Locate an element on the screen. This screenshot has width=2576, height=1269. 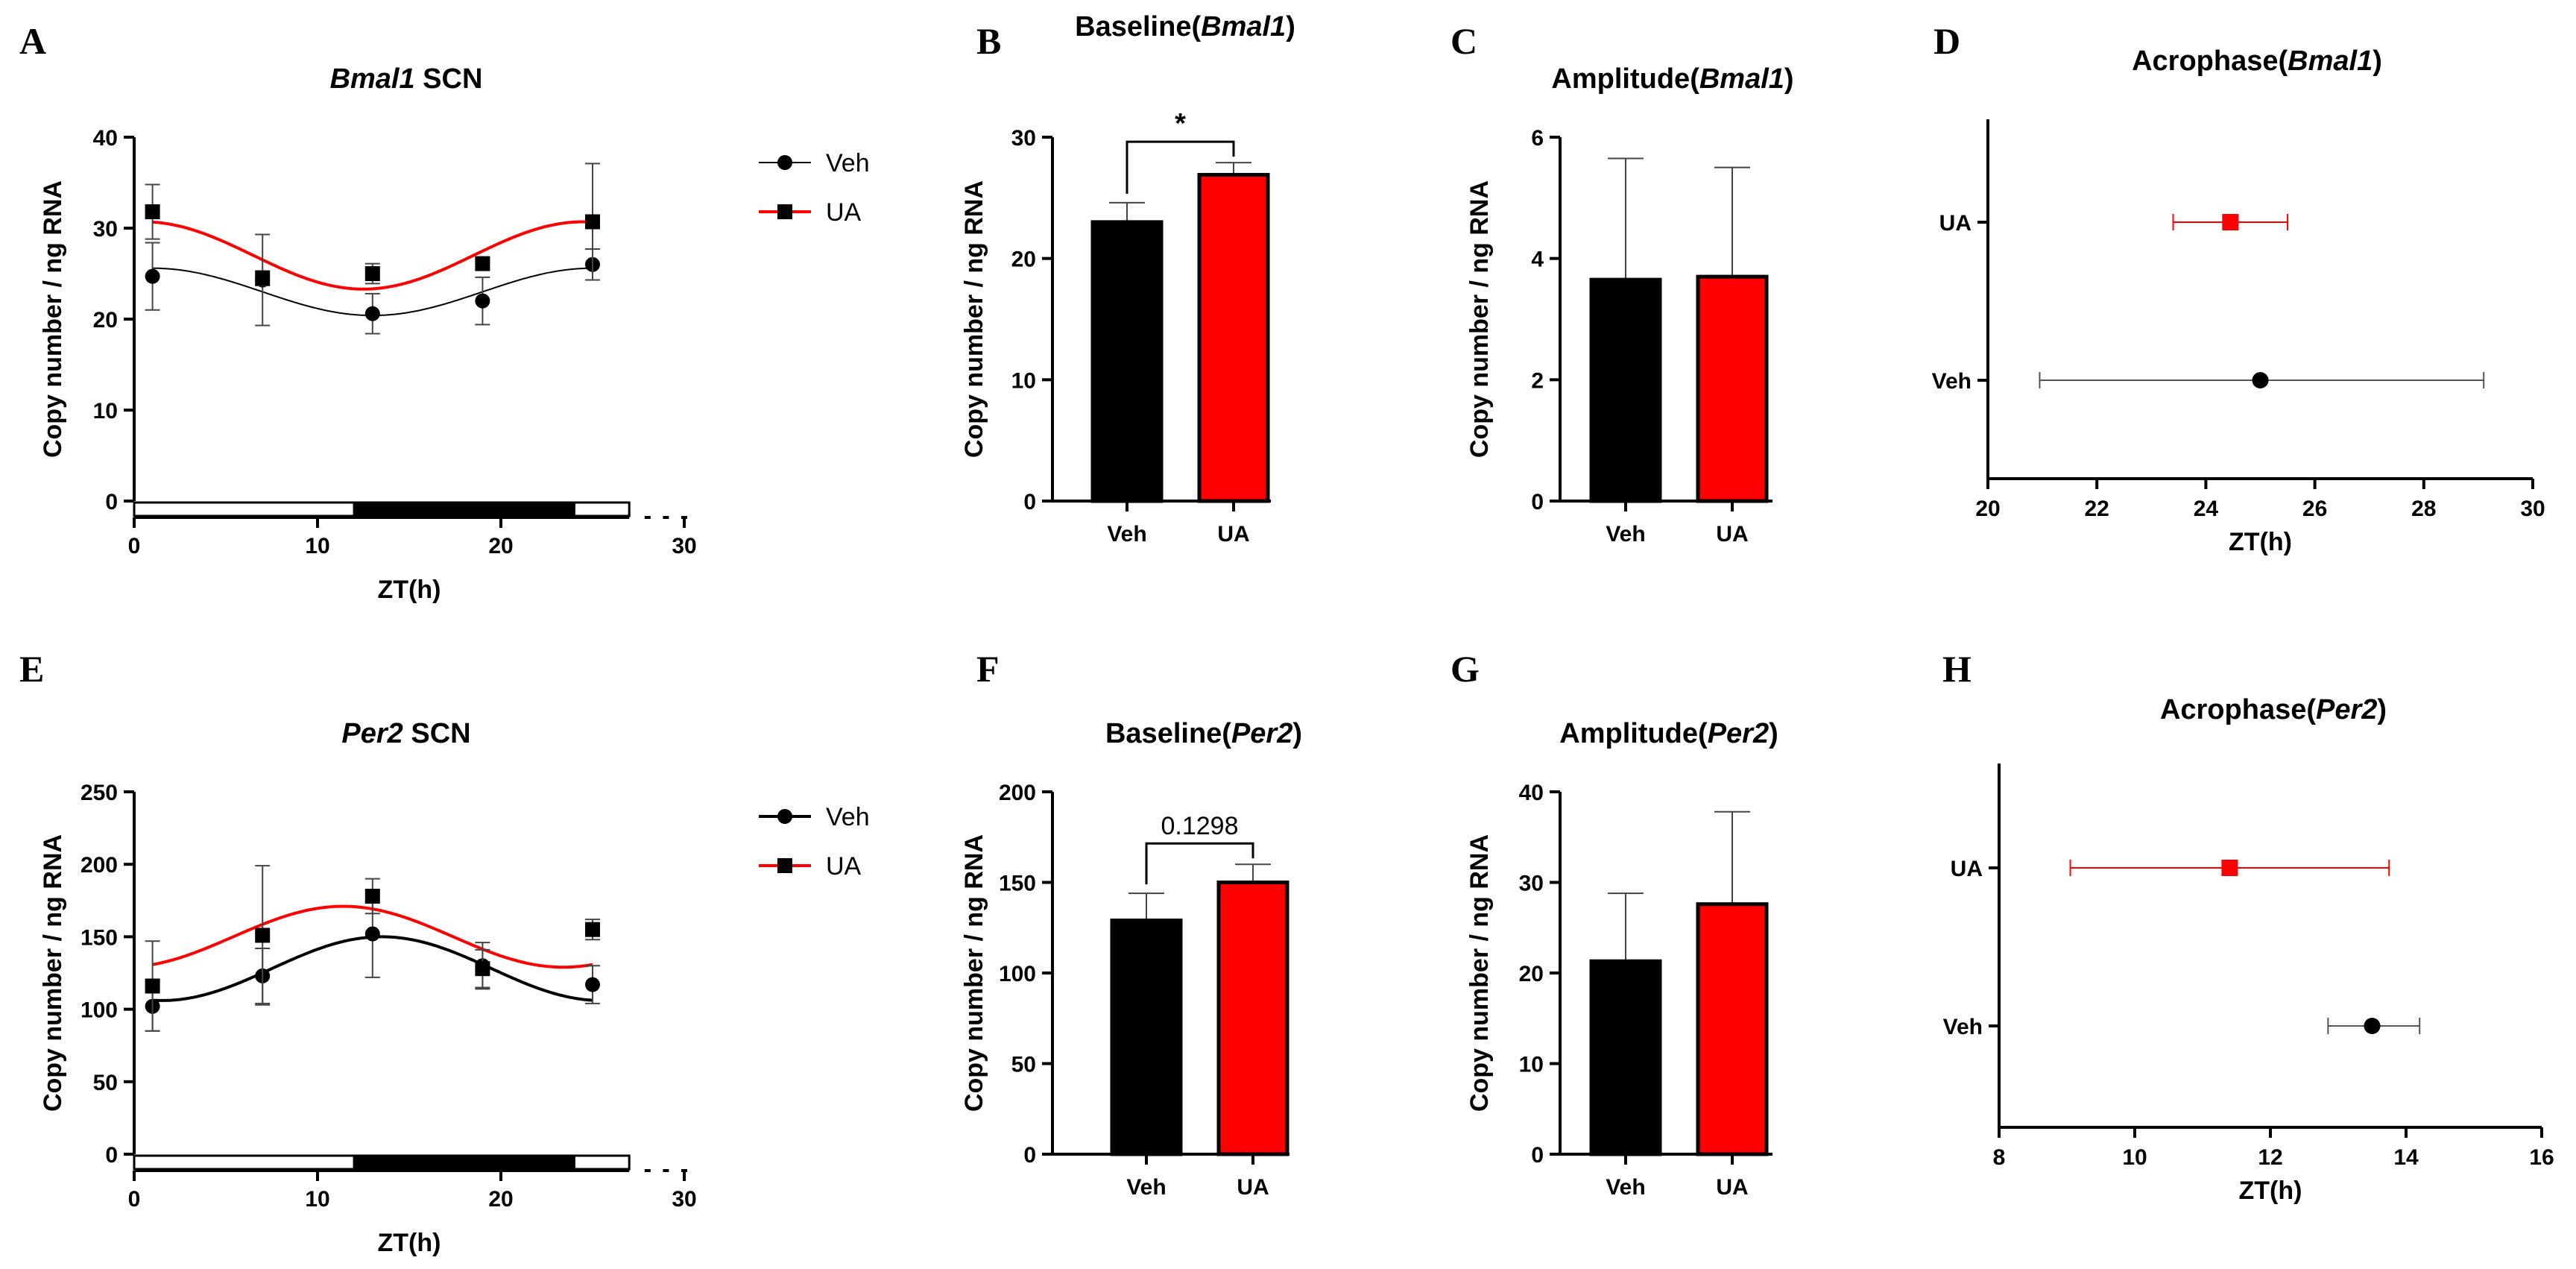
y-tick-label-G-3: 30 is located at coordinates (1531, 884).